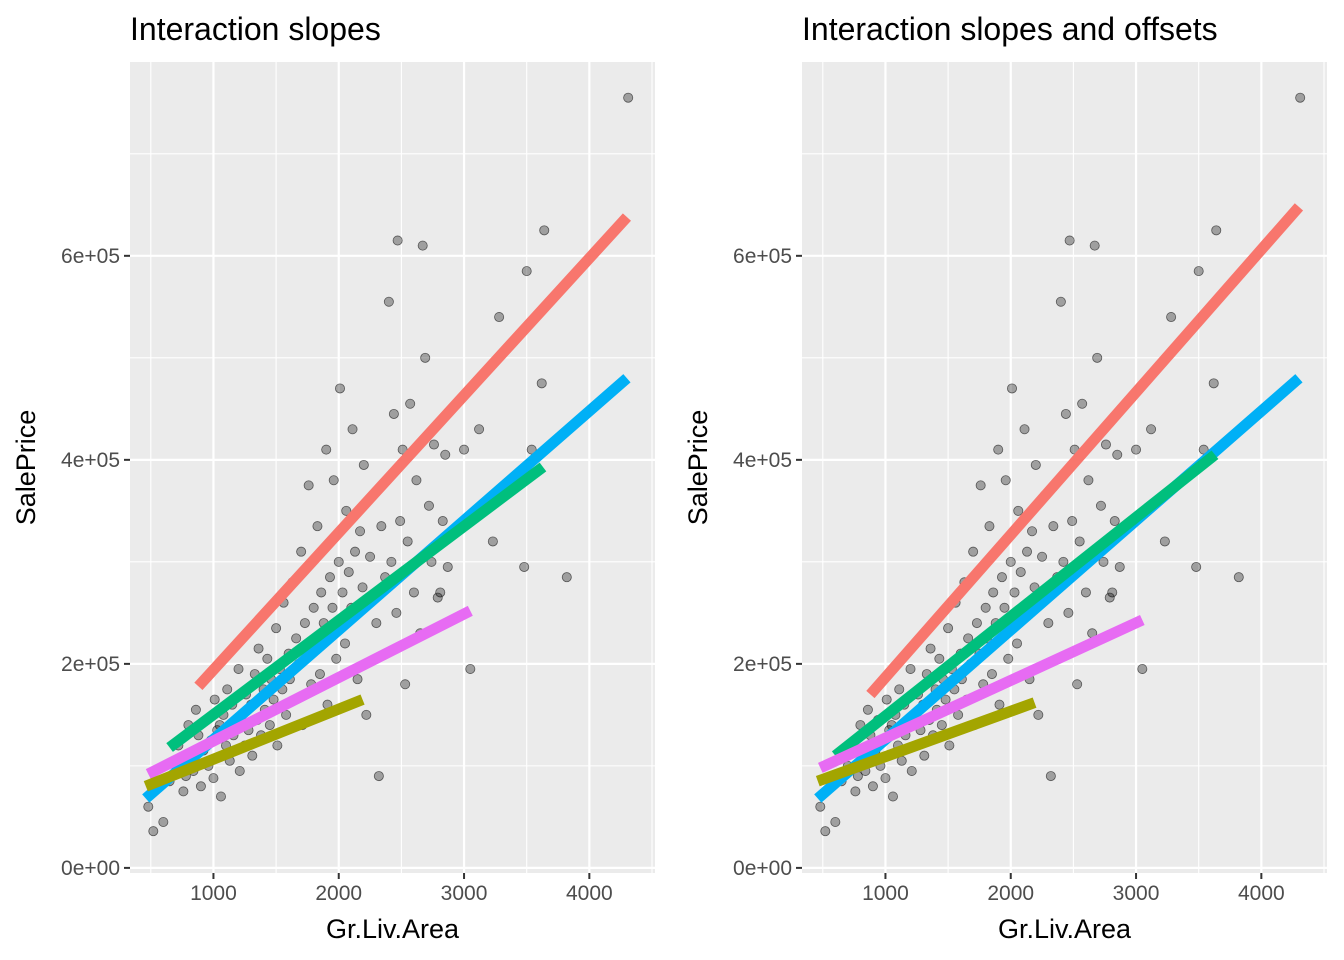  Describe the element at coordinates (1010, 29) in the screenshot. I see `panel-title: Interaction slopes and offsets` at that location.